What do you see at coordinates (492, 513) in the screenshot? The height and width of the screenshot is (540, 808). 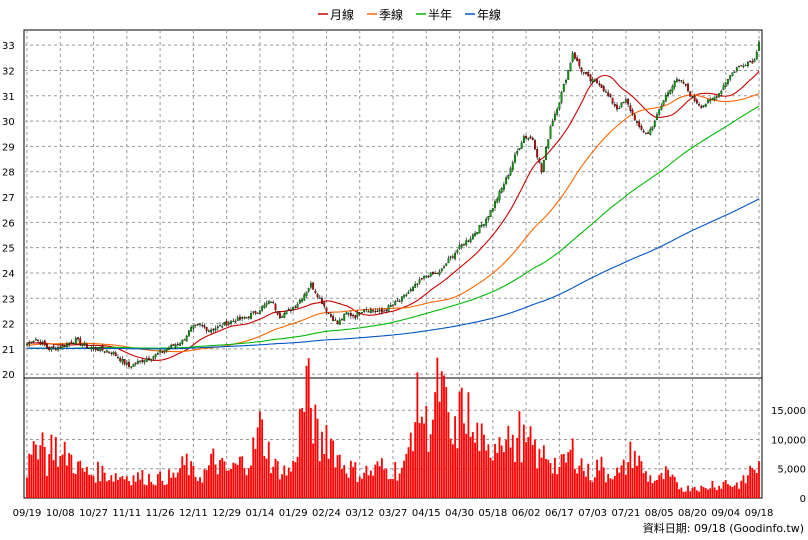 I see `date-tick-label: 05/18` at bounding box center [492, 513].